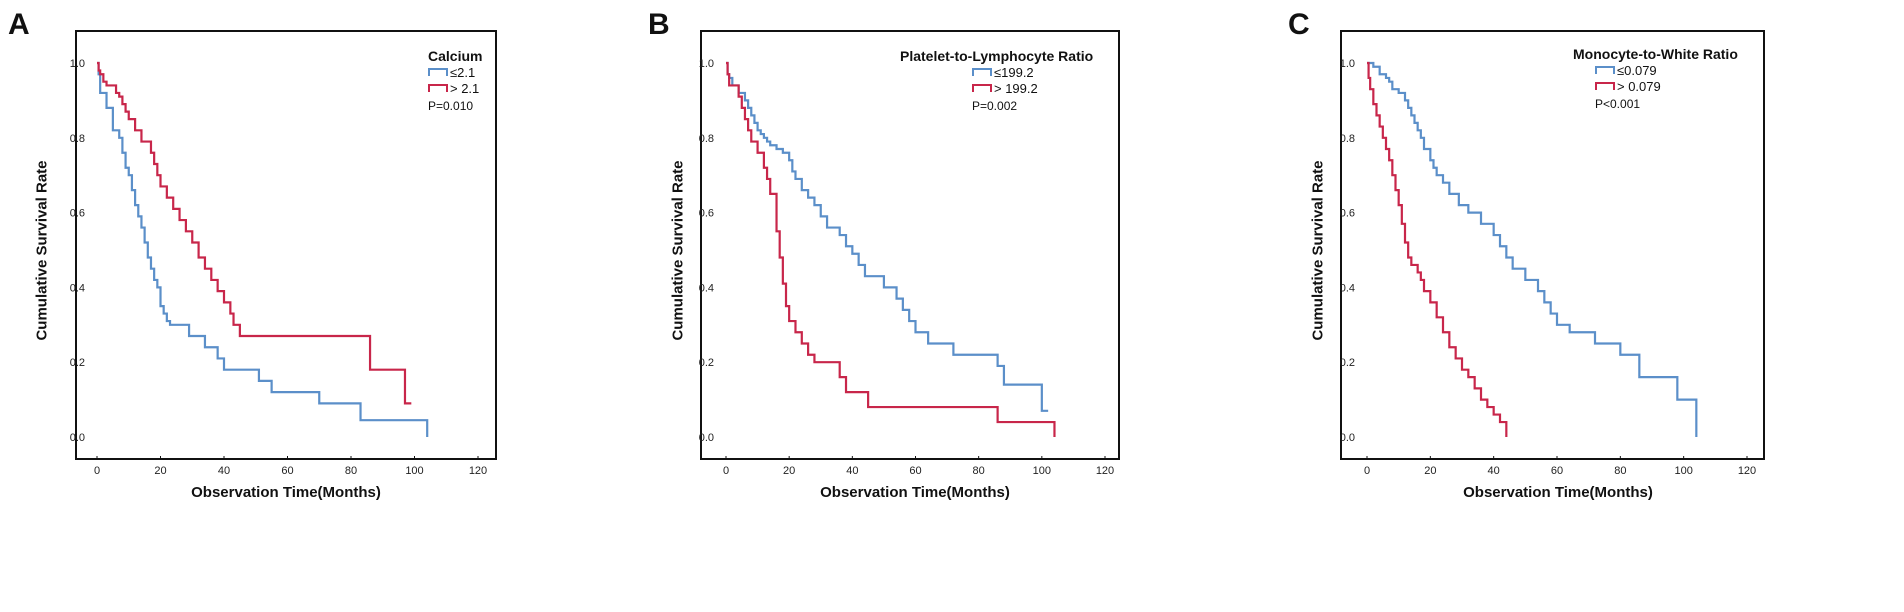 Image resolution: width=1904 pixels, height=612 pixels. What do you see at coordinates (1014, 72) in the screenshot?
I see `legend-label-low: ≤199.2` at bounding box center [1014, 72].